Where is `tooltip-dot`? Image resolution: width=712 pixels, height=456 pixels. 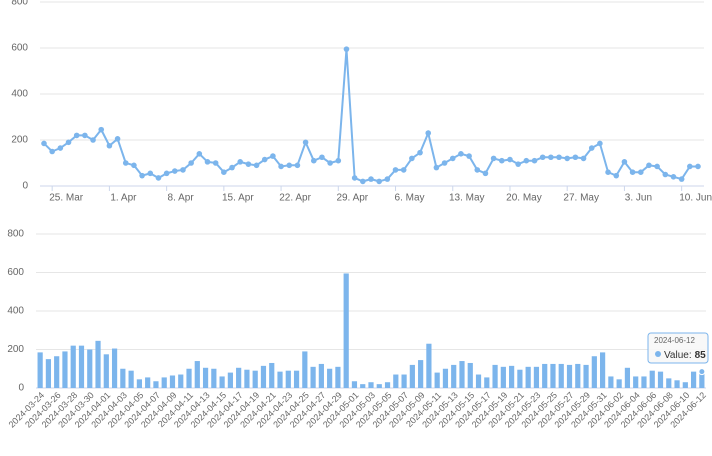 tooltip-dot is located at coordinates (658, 354).